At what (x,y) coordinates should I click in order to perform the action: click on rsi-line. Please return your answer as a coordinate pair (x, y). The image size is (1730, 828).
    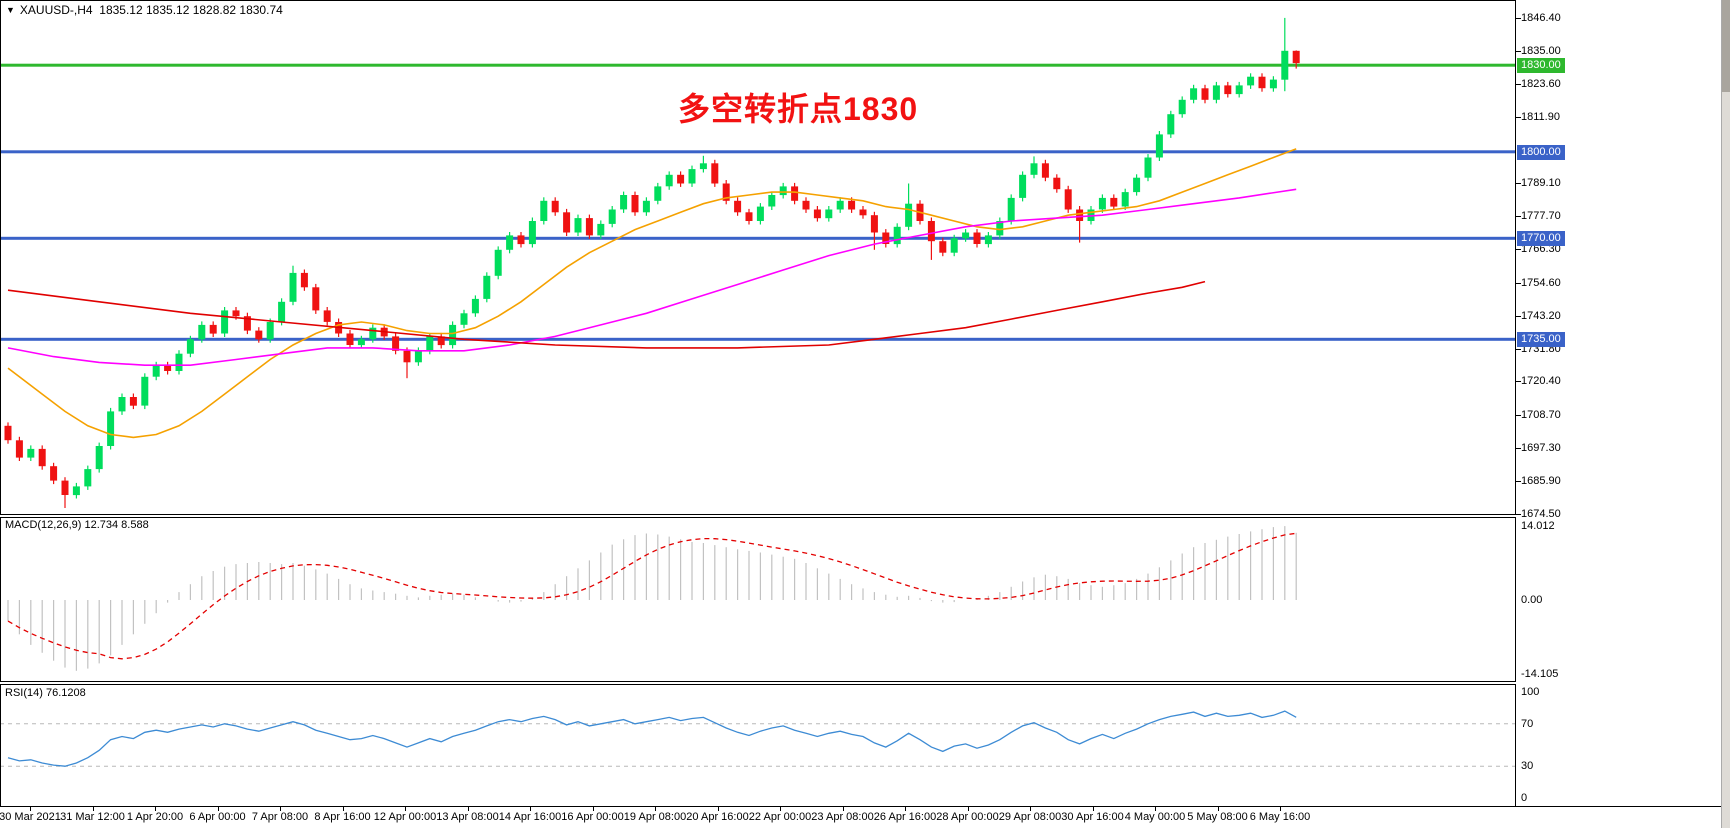
    Looking at the image, I should click on (652, 738).